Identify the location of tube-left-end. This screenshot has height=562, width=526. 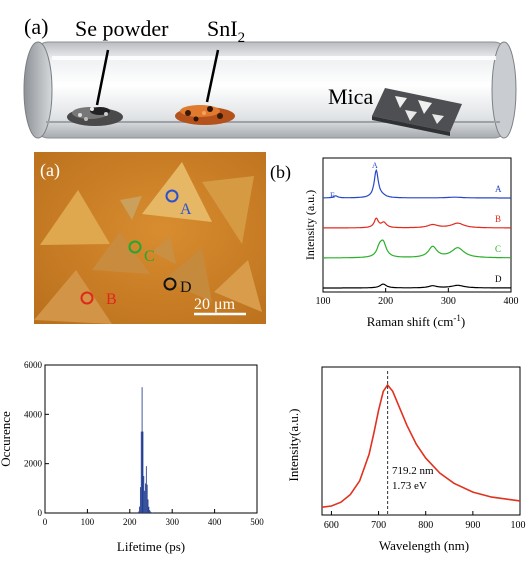
(38, 90).